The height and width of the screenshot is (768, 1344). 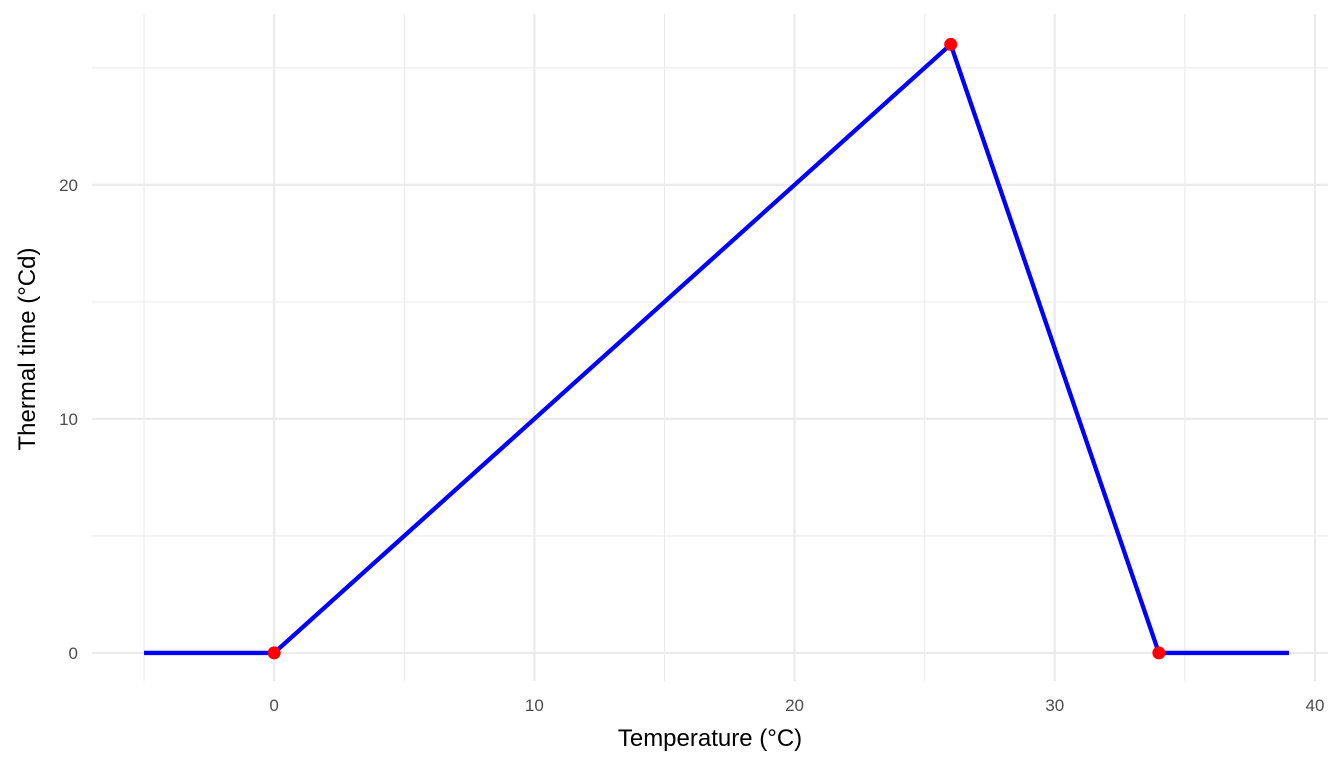 What do you see at coordinates (534, 705) in the screenshot?
I see `x-tick-label: 10` at bounding box center [534, 705].